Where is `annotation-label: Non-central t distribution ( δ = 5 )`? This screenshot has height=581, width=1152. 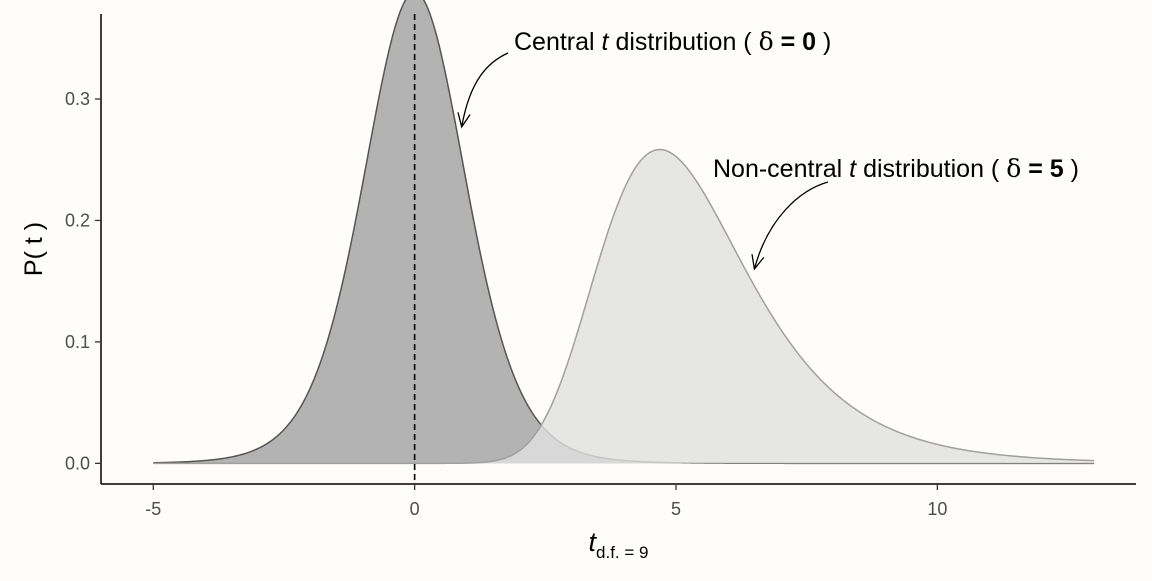
annotation-label: Non-central t distribution ( δ = 5 ) is located at coordinates (896, 168).